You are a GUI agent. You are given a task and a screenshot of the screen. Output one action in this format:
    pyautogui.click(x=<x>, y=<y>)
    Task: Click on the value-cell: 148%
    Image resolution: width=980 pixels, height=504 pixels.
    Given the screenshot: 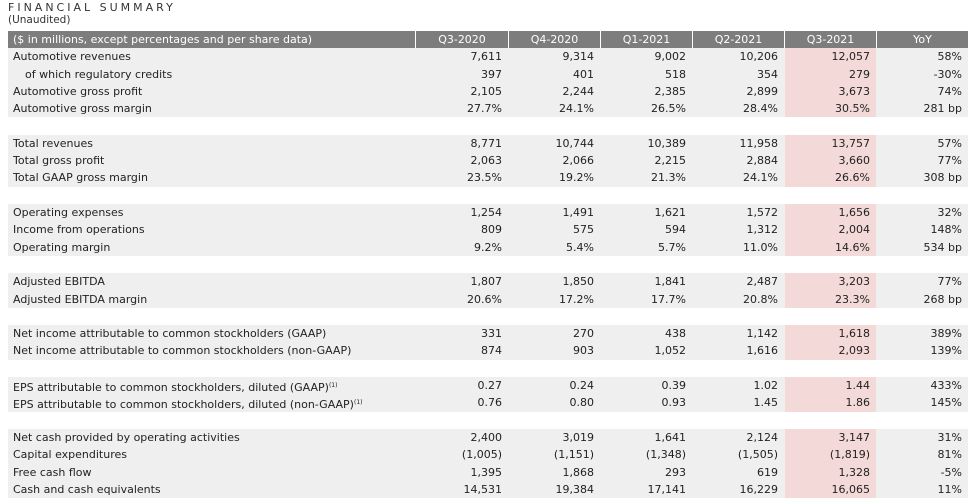 What is the action you would take?
    pyautogui.click(x=946, y=230)
    